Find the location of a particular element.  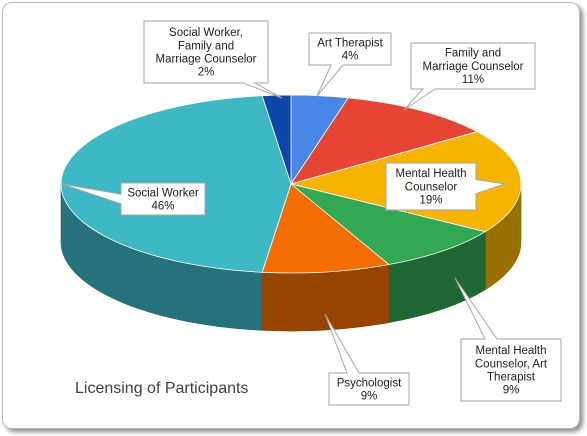

data-label-text: Social Worker, is located at coordinates (206, 33).